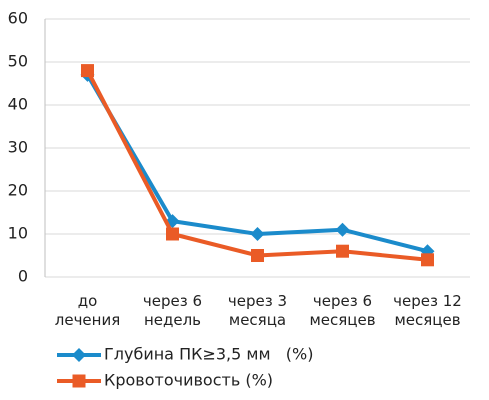 The height and width of the screenshot is (400, 489). Describe the element at coordinates (342, 310) in the screenshot. I see `x-tick-label: через 6 месяцев` at that location.